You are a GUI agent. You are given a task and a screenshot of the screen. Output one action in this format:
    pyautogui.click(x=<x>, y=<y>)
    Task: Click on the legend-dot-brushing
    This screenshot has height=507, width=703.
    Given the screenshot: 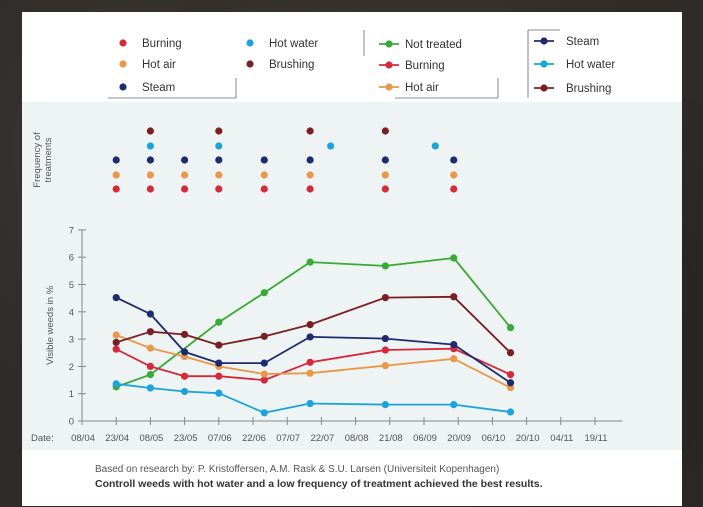 What is the action you would take?
    pyautogui.click(x=250, y=64)
    